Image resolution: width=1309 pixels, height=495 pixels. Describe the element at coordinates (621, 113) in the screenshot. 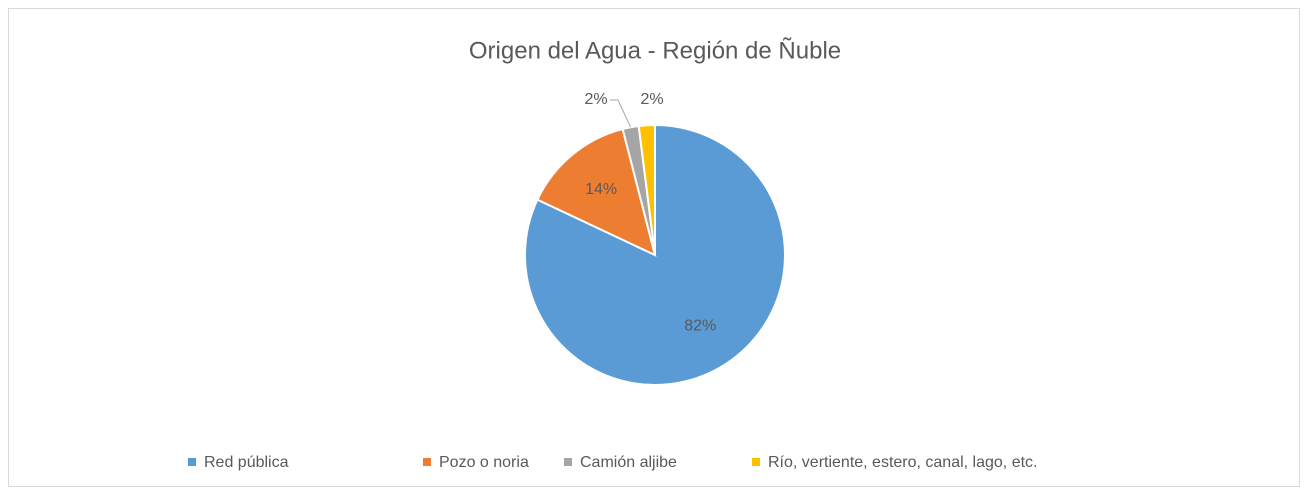

I see `leader-line` at that location.